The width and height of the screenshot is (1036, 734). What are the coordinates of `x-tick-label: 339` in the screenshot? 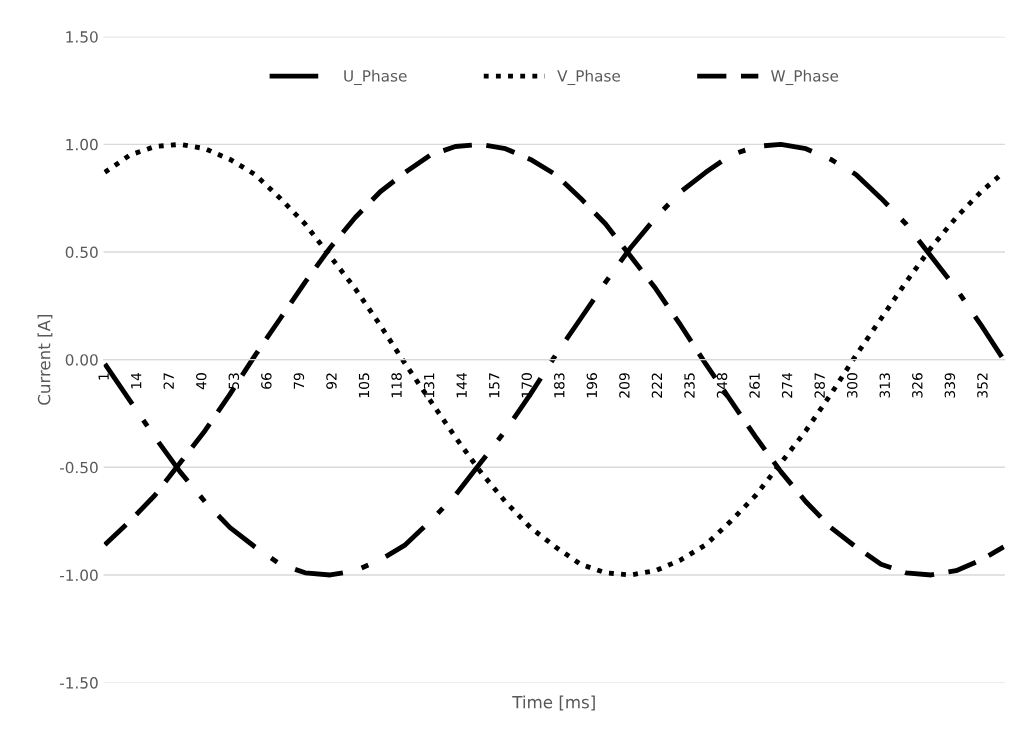 It's located at (950, 385).